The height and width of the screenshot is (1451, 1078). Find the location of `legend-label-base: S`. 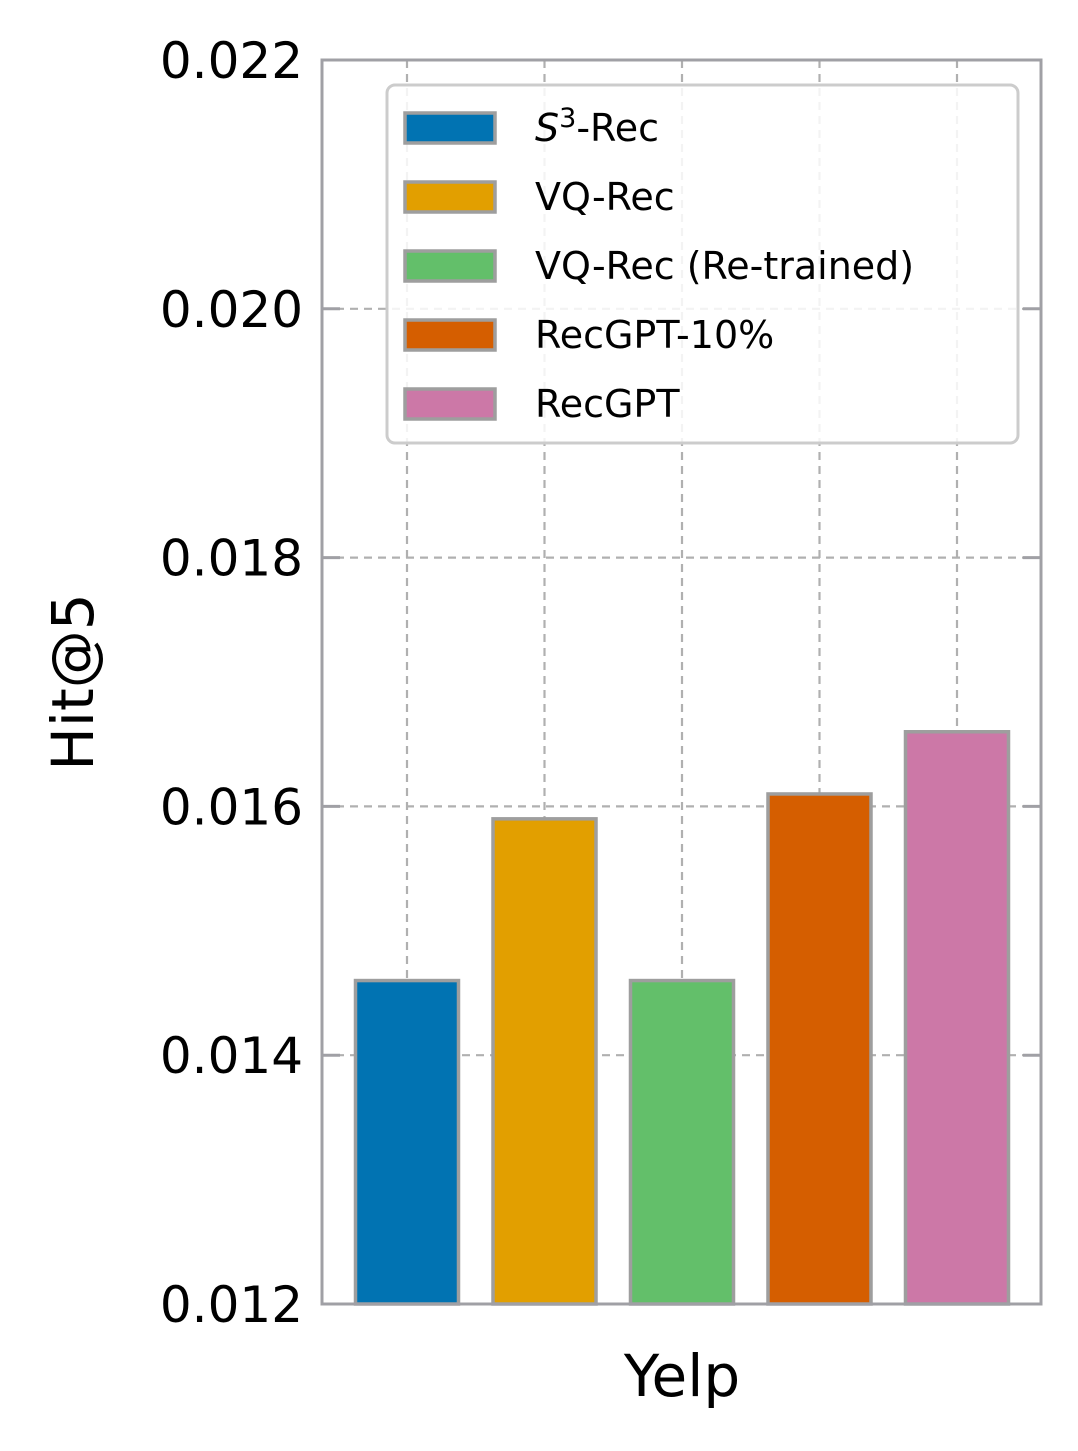

legend-label-base: S is located at coordinates (547, 128).